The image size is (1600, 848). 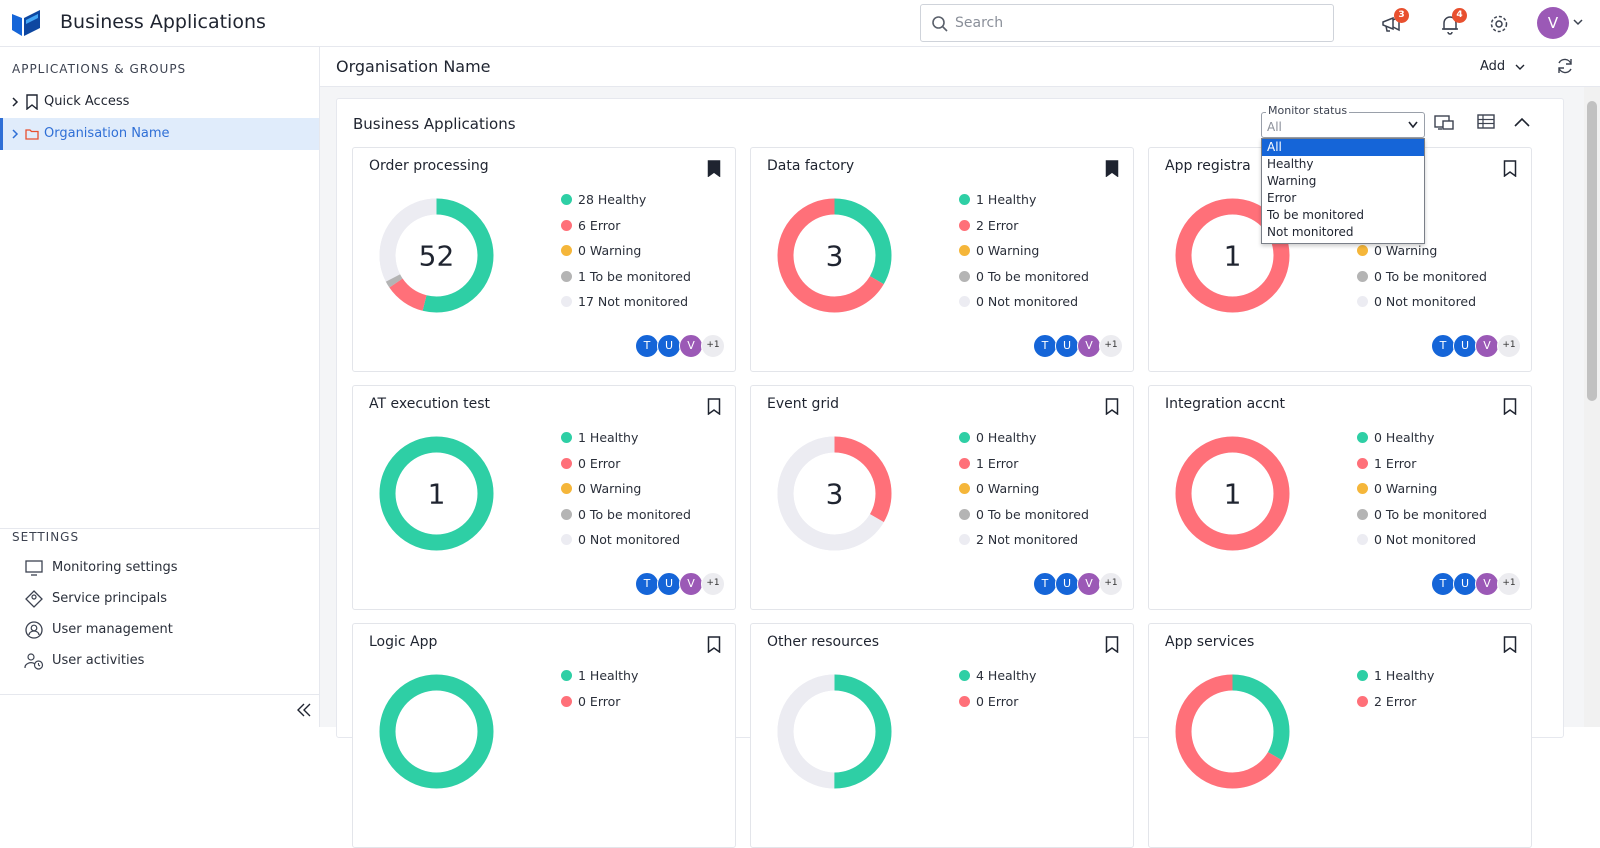 What do you see at coordinates (159, 568) in the screenshot?
I see `settings-item-monitoring: Monitoring settings` at bounding box center [159, 568].